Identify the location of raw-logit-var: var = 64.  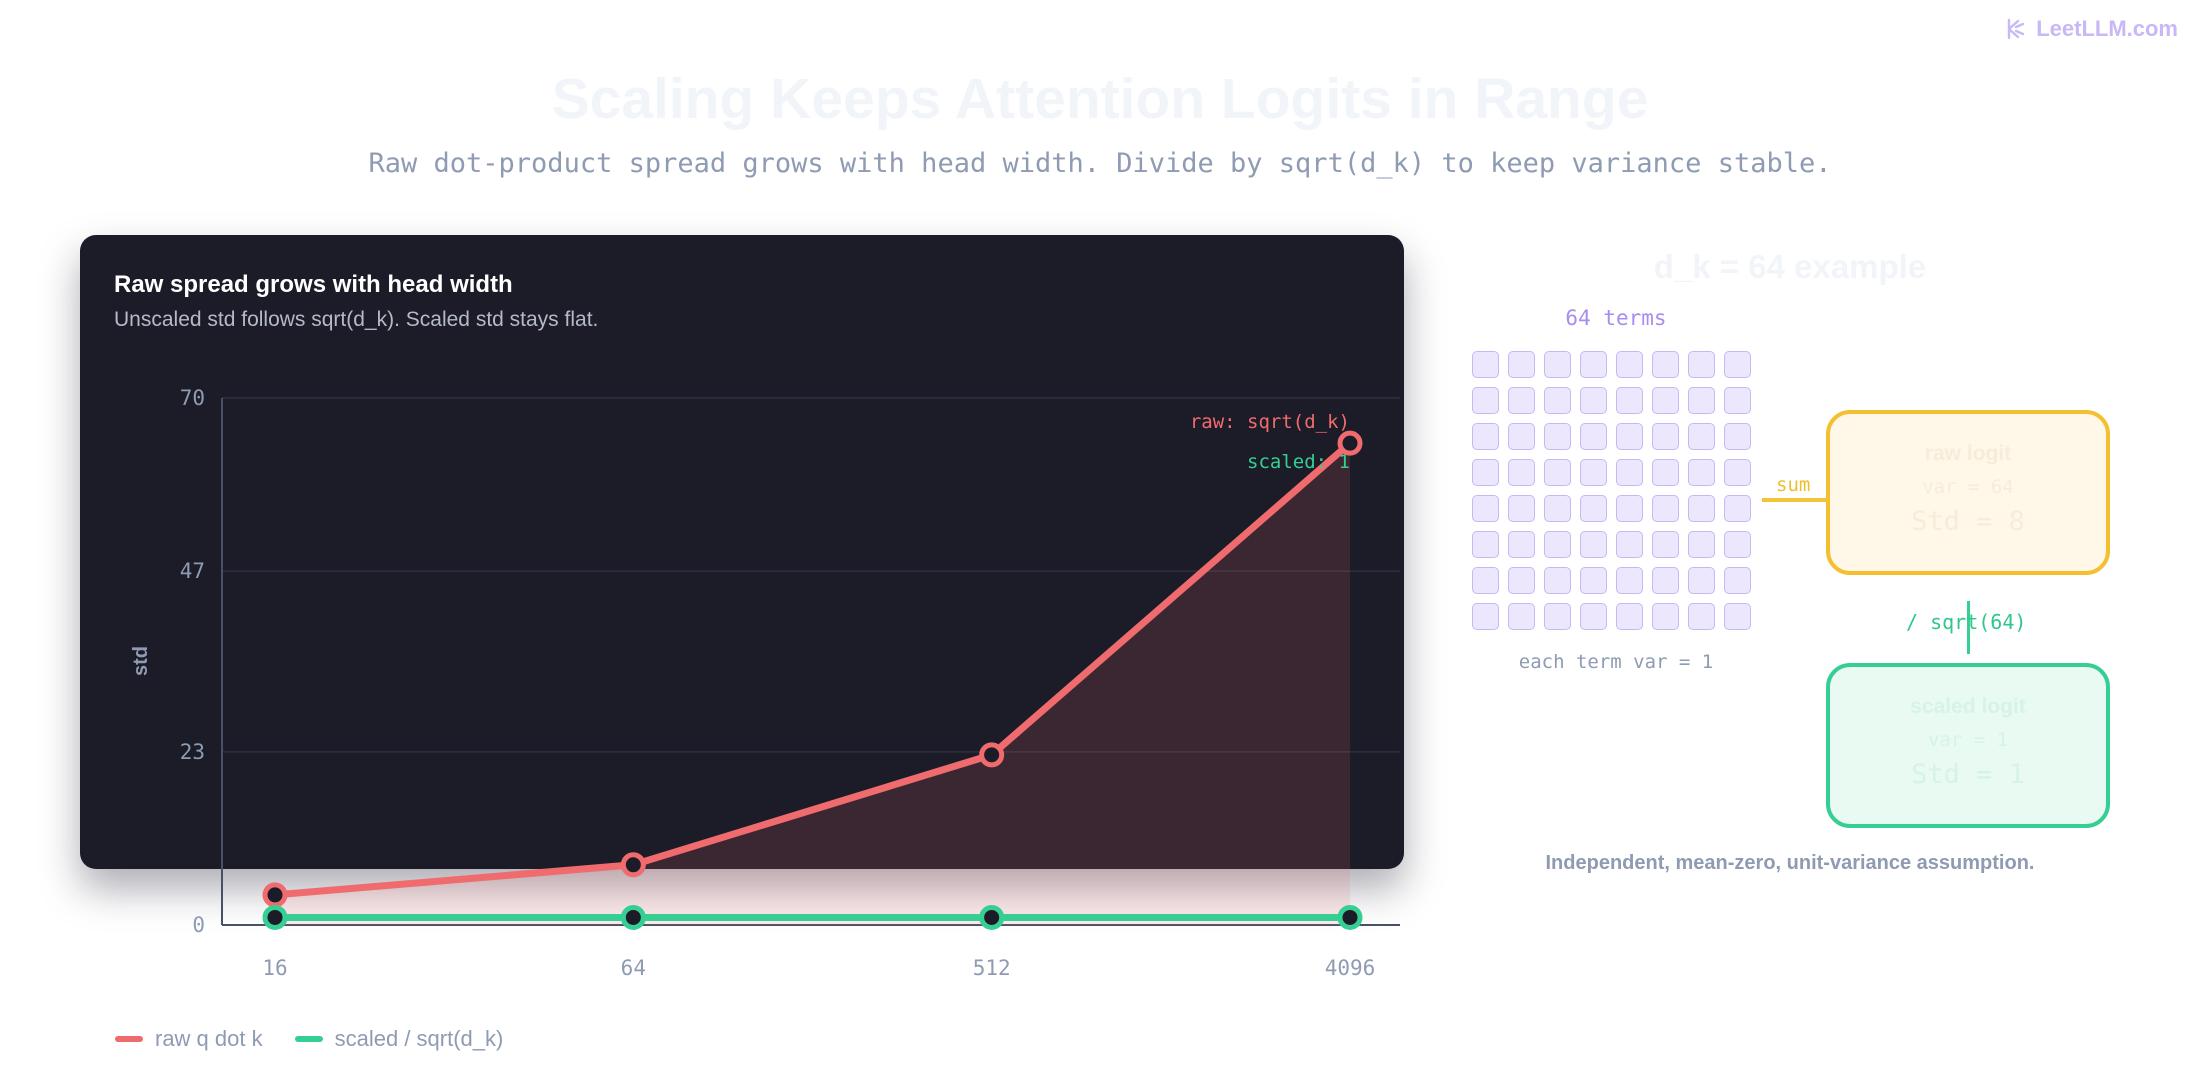
(1968, 487).